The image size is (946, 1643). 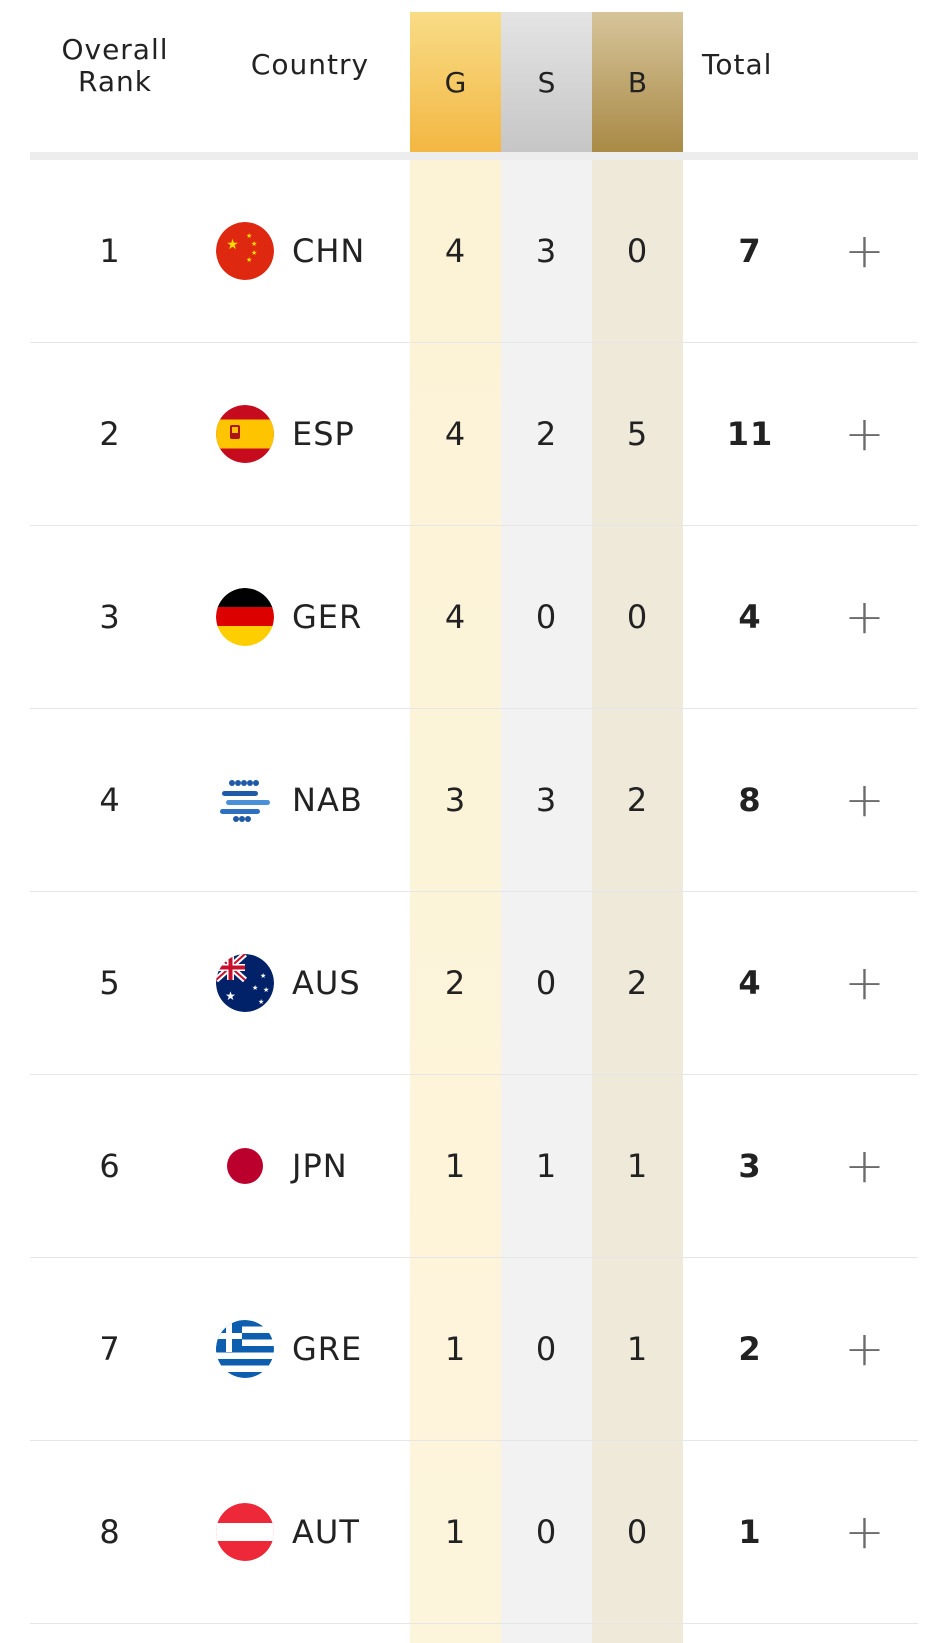 I want to click on silver-count: 1, so click(x=546, y=1166).